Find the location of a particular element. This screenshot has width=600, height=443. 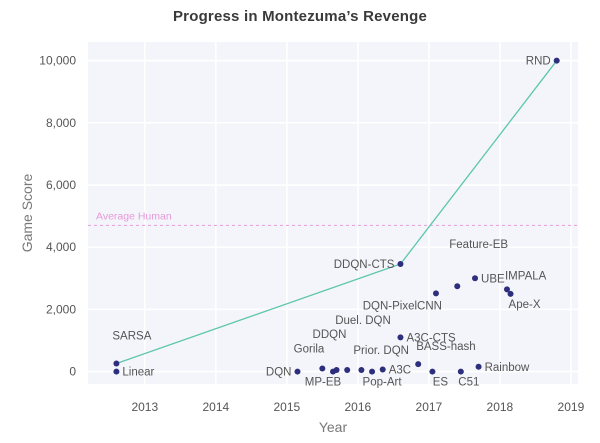

x-tick-label: 2016 is located at coordinates (358, 407).